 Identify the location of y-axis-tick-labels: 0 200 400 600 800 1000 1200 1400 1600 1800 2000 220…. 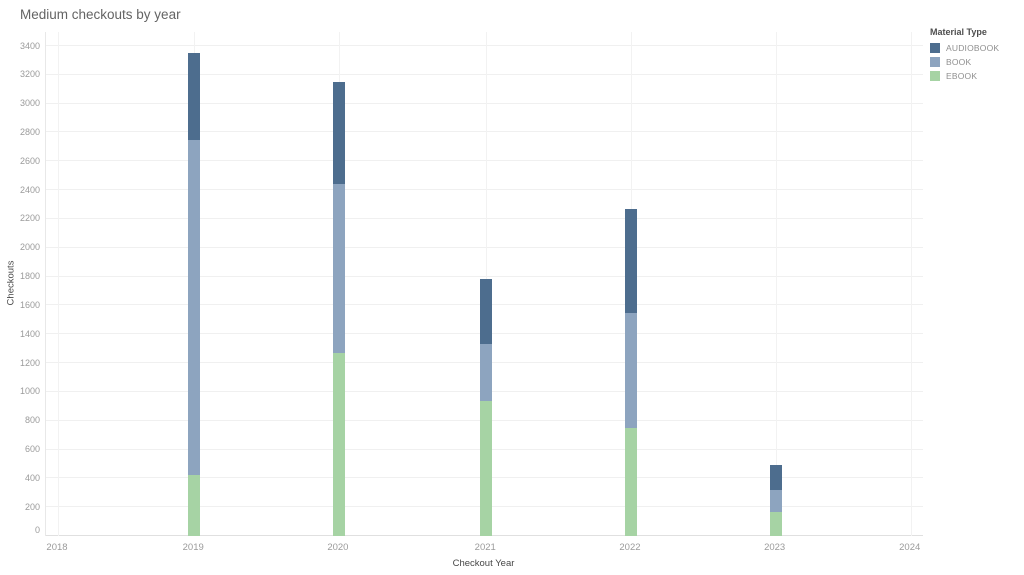
(20, 284).